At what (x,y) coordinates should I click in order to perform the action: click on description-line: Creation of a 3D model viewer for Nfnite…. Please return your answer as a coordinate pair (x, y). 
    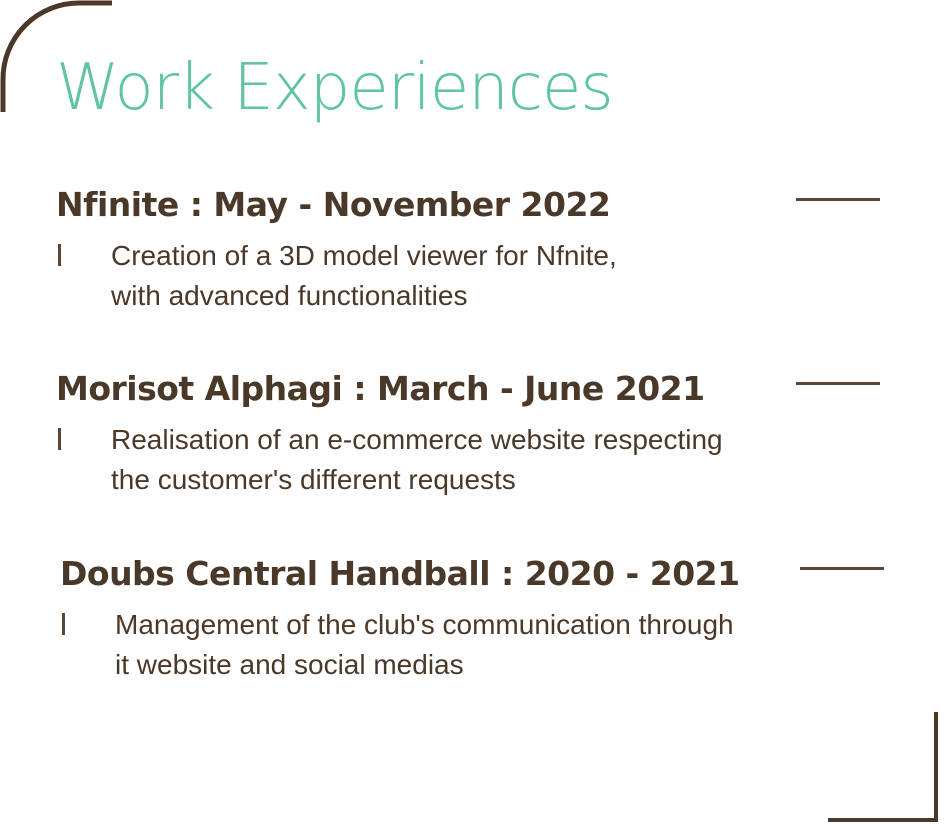
    Looking at the image, I should click on (364, 255).